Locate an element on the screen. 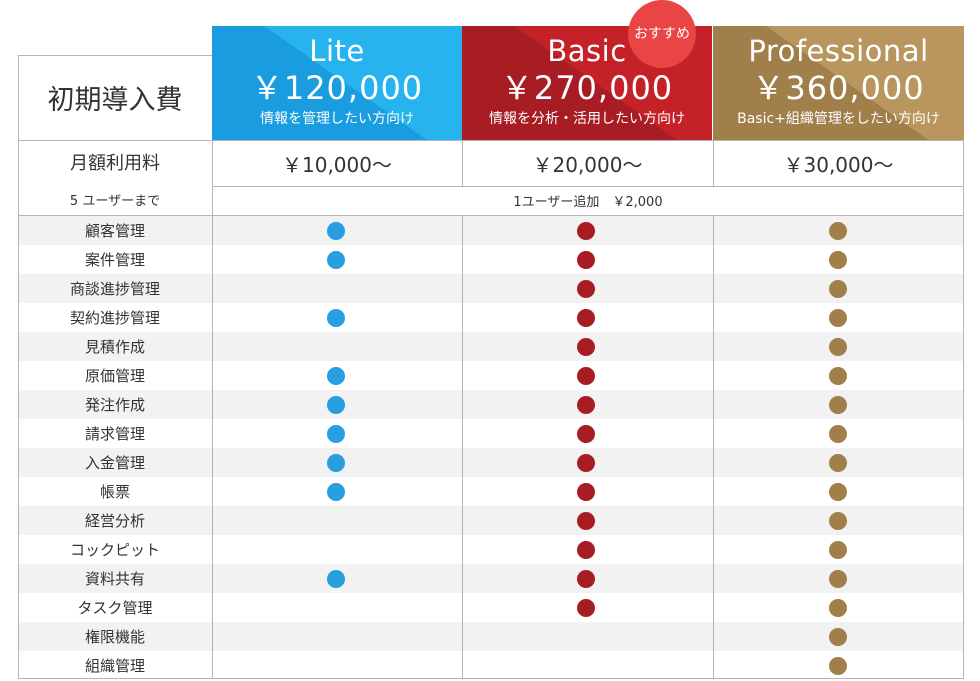  table-row: 案件管理 is located at coordinates (491, 259).